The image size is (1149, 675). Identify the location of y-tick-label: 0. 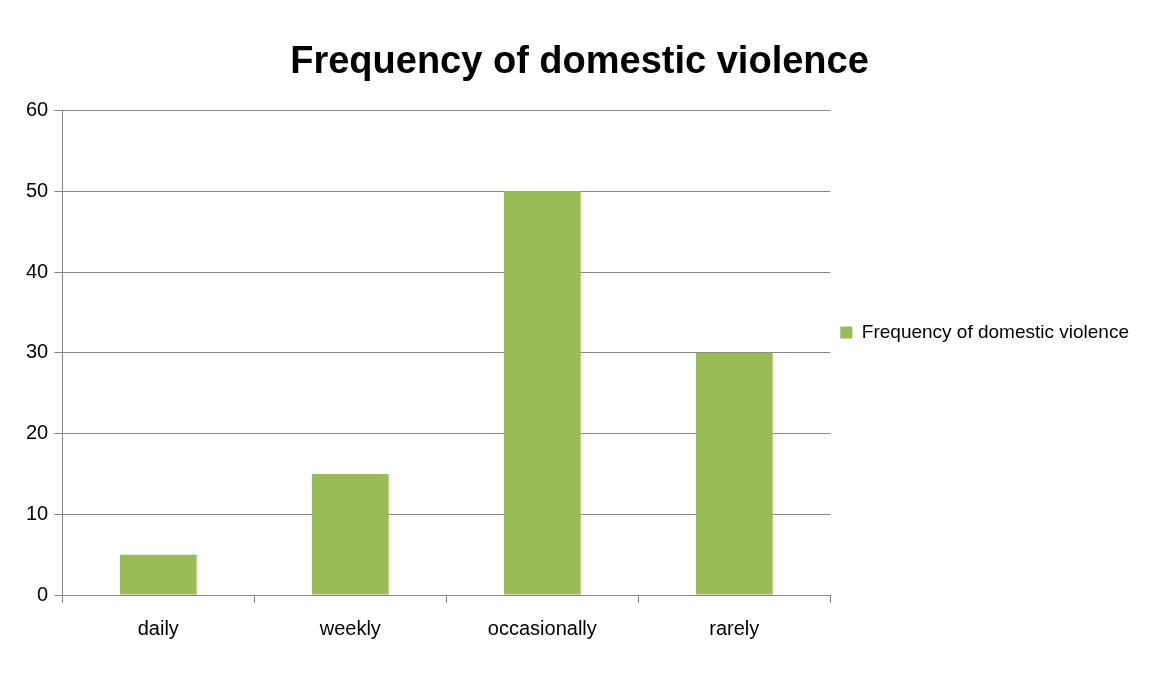
(43, 593).